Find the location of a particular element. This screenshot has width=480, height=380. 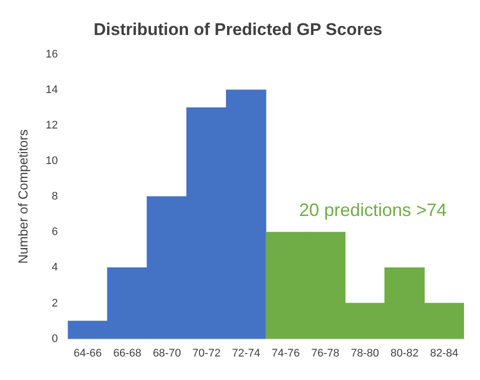

y-tick-label: 0 is located at coordinates (55, 338).